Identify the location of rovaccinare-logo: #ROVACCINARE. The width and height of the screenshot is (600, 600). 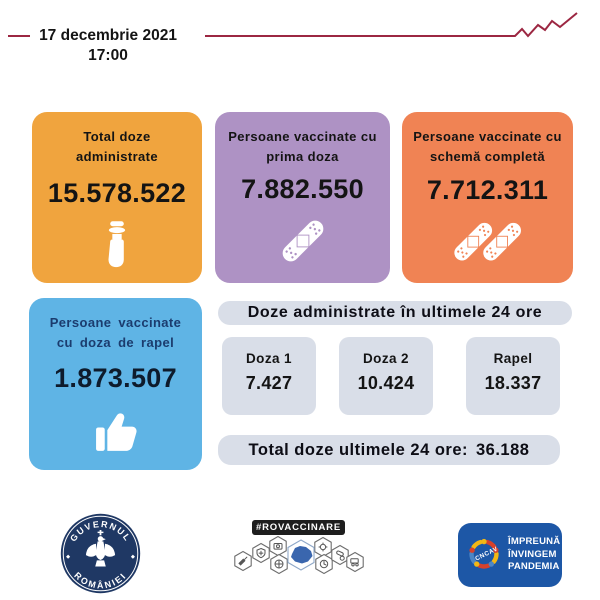
(298, 549).